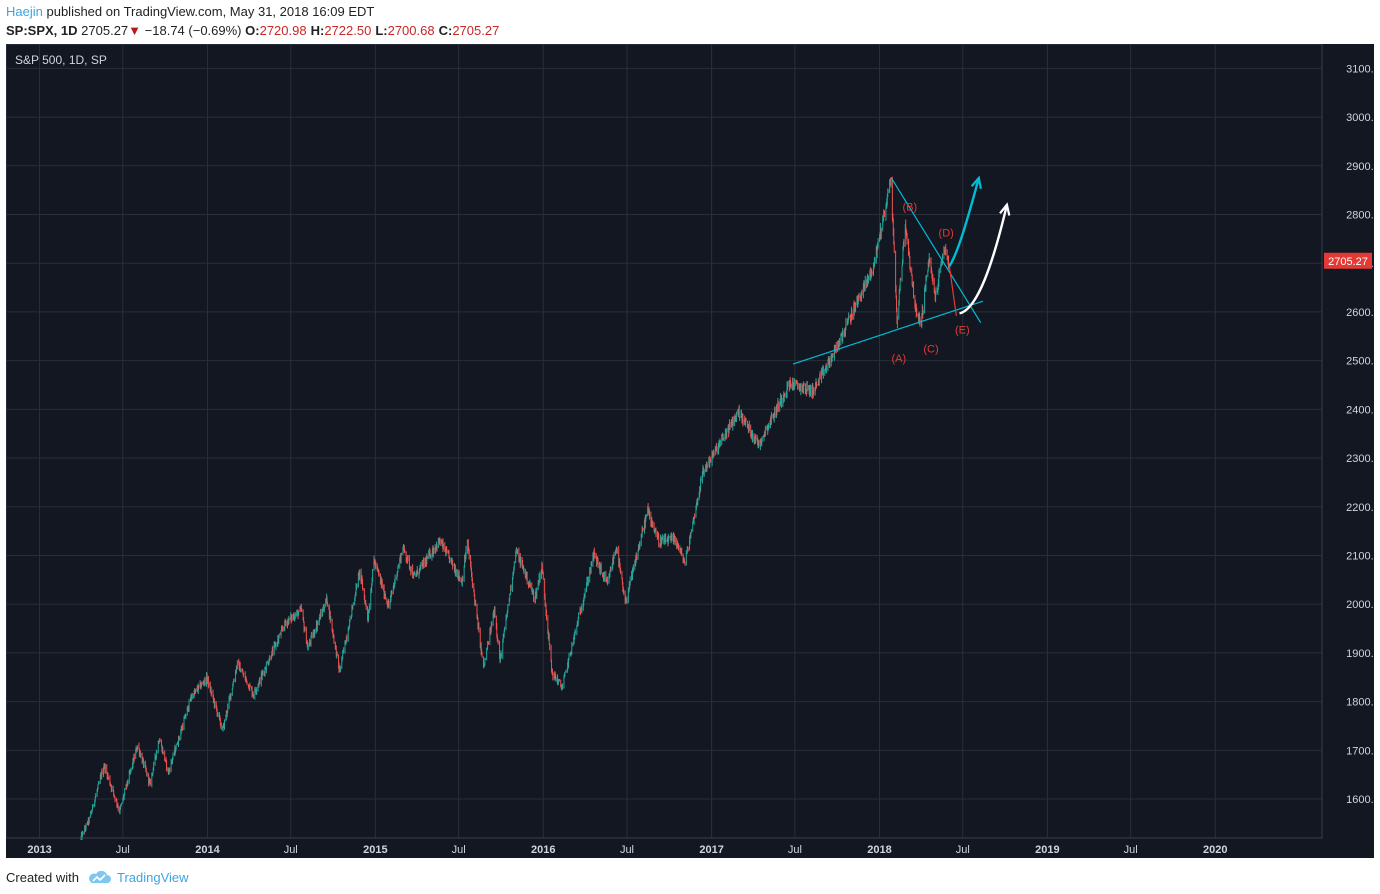 The image size is (1380, 894). I want to click on open-value: 2720.98, so click(283, 30).